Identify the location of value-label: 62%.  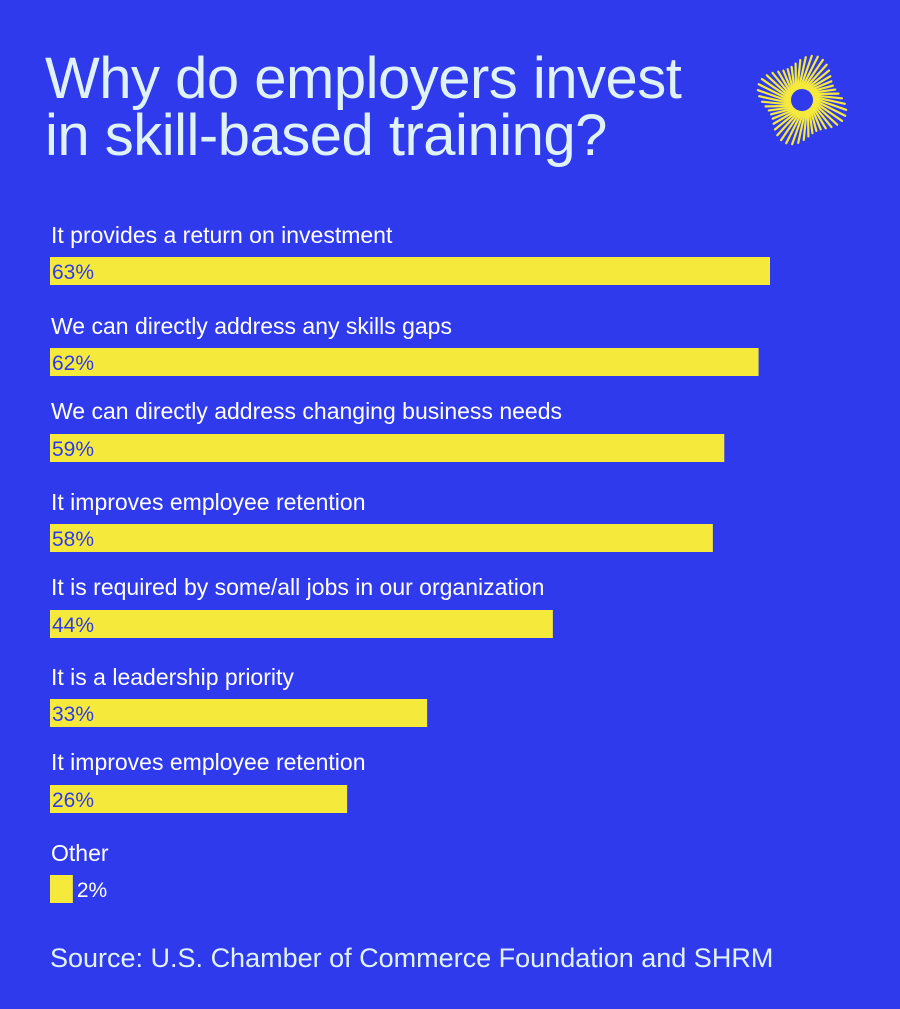
(73, 363).